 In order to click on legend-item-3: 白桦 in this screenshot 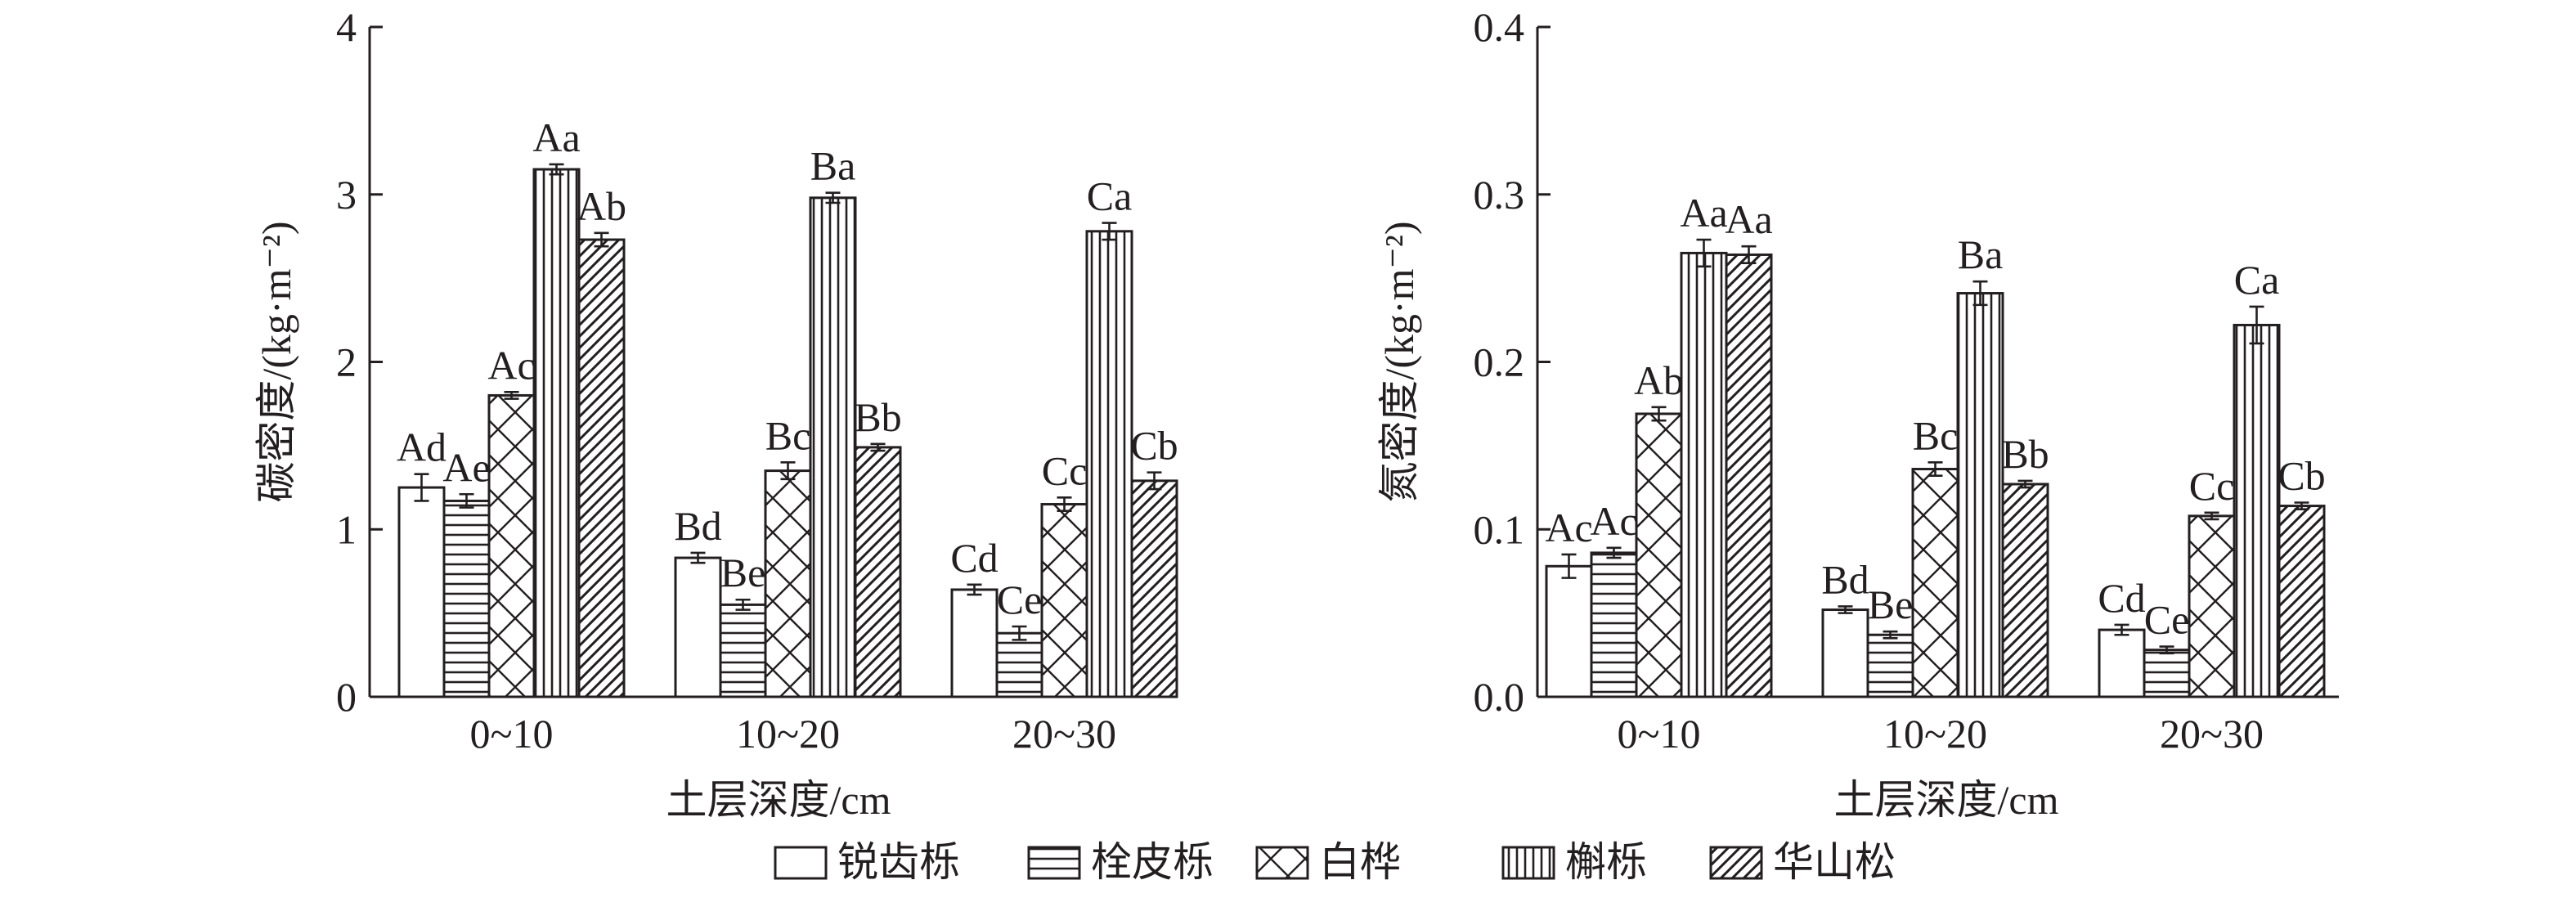, I will do `click(1328, 862)`.